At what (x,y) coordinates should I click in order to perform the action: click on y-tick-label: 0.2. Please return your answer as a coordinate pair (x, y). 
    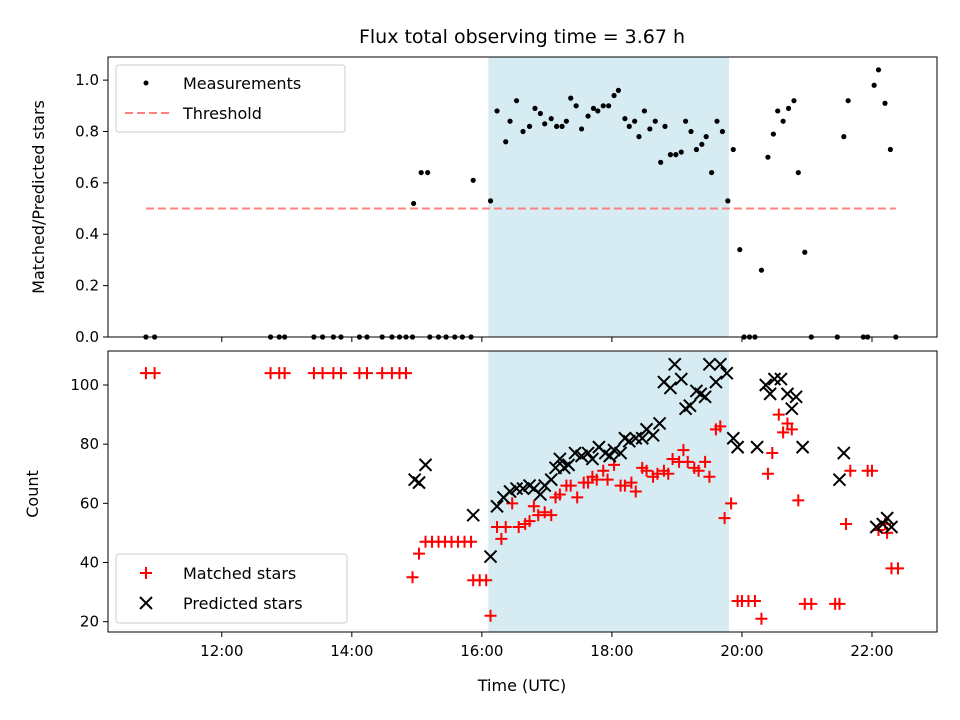
    Looking at the image, I should click on (87, 286).